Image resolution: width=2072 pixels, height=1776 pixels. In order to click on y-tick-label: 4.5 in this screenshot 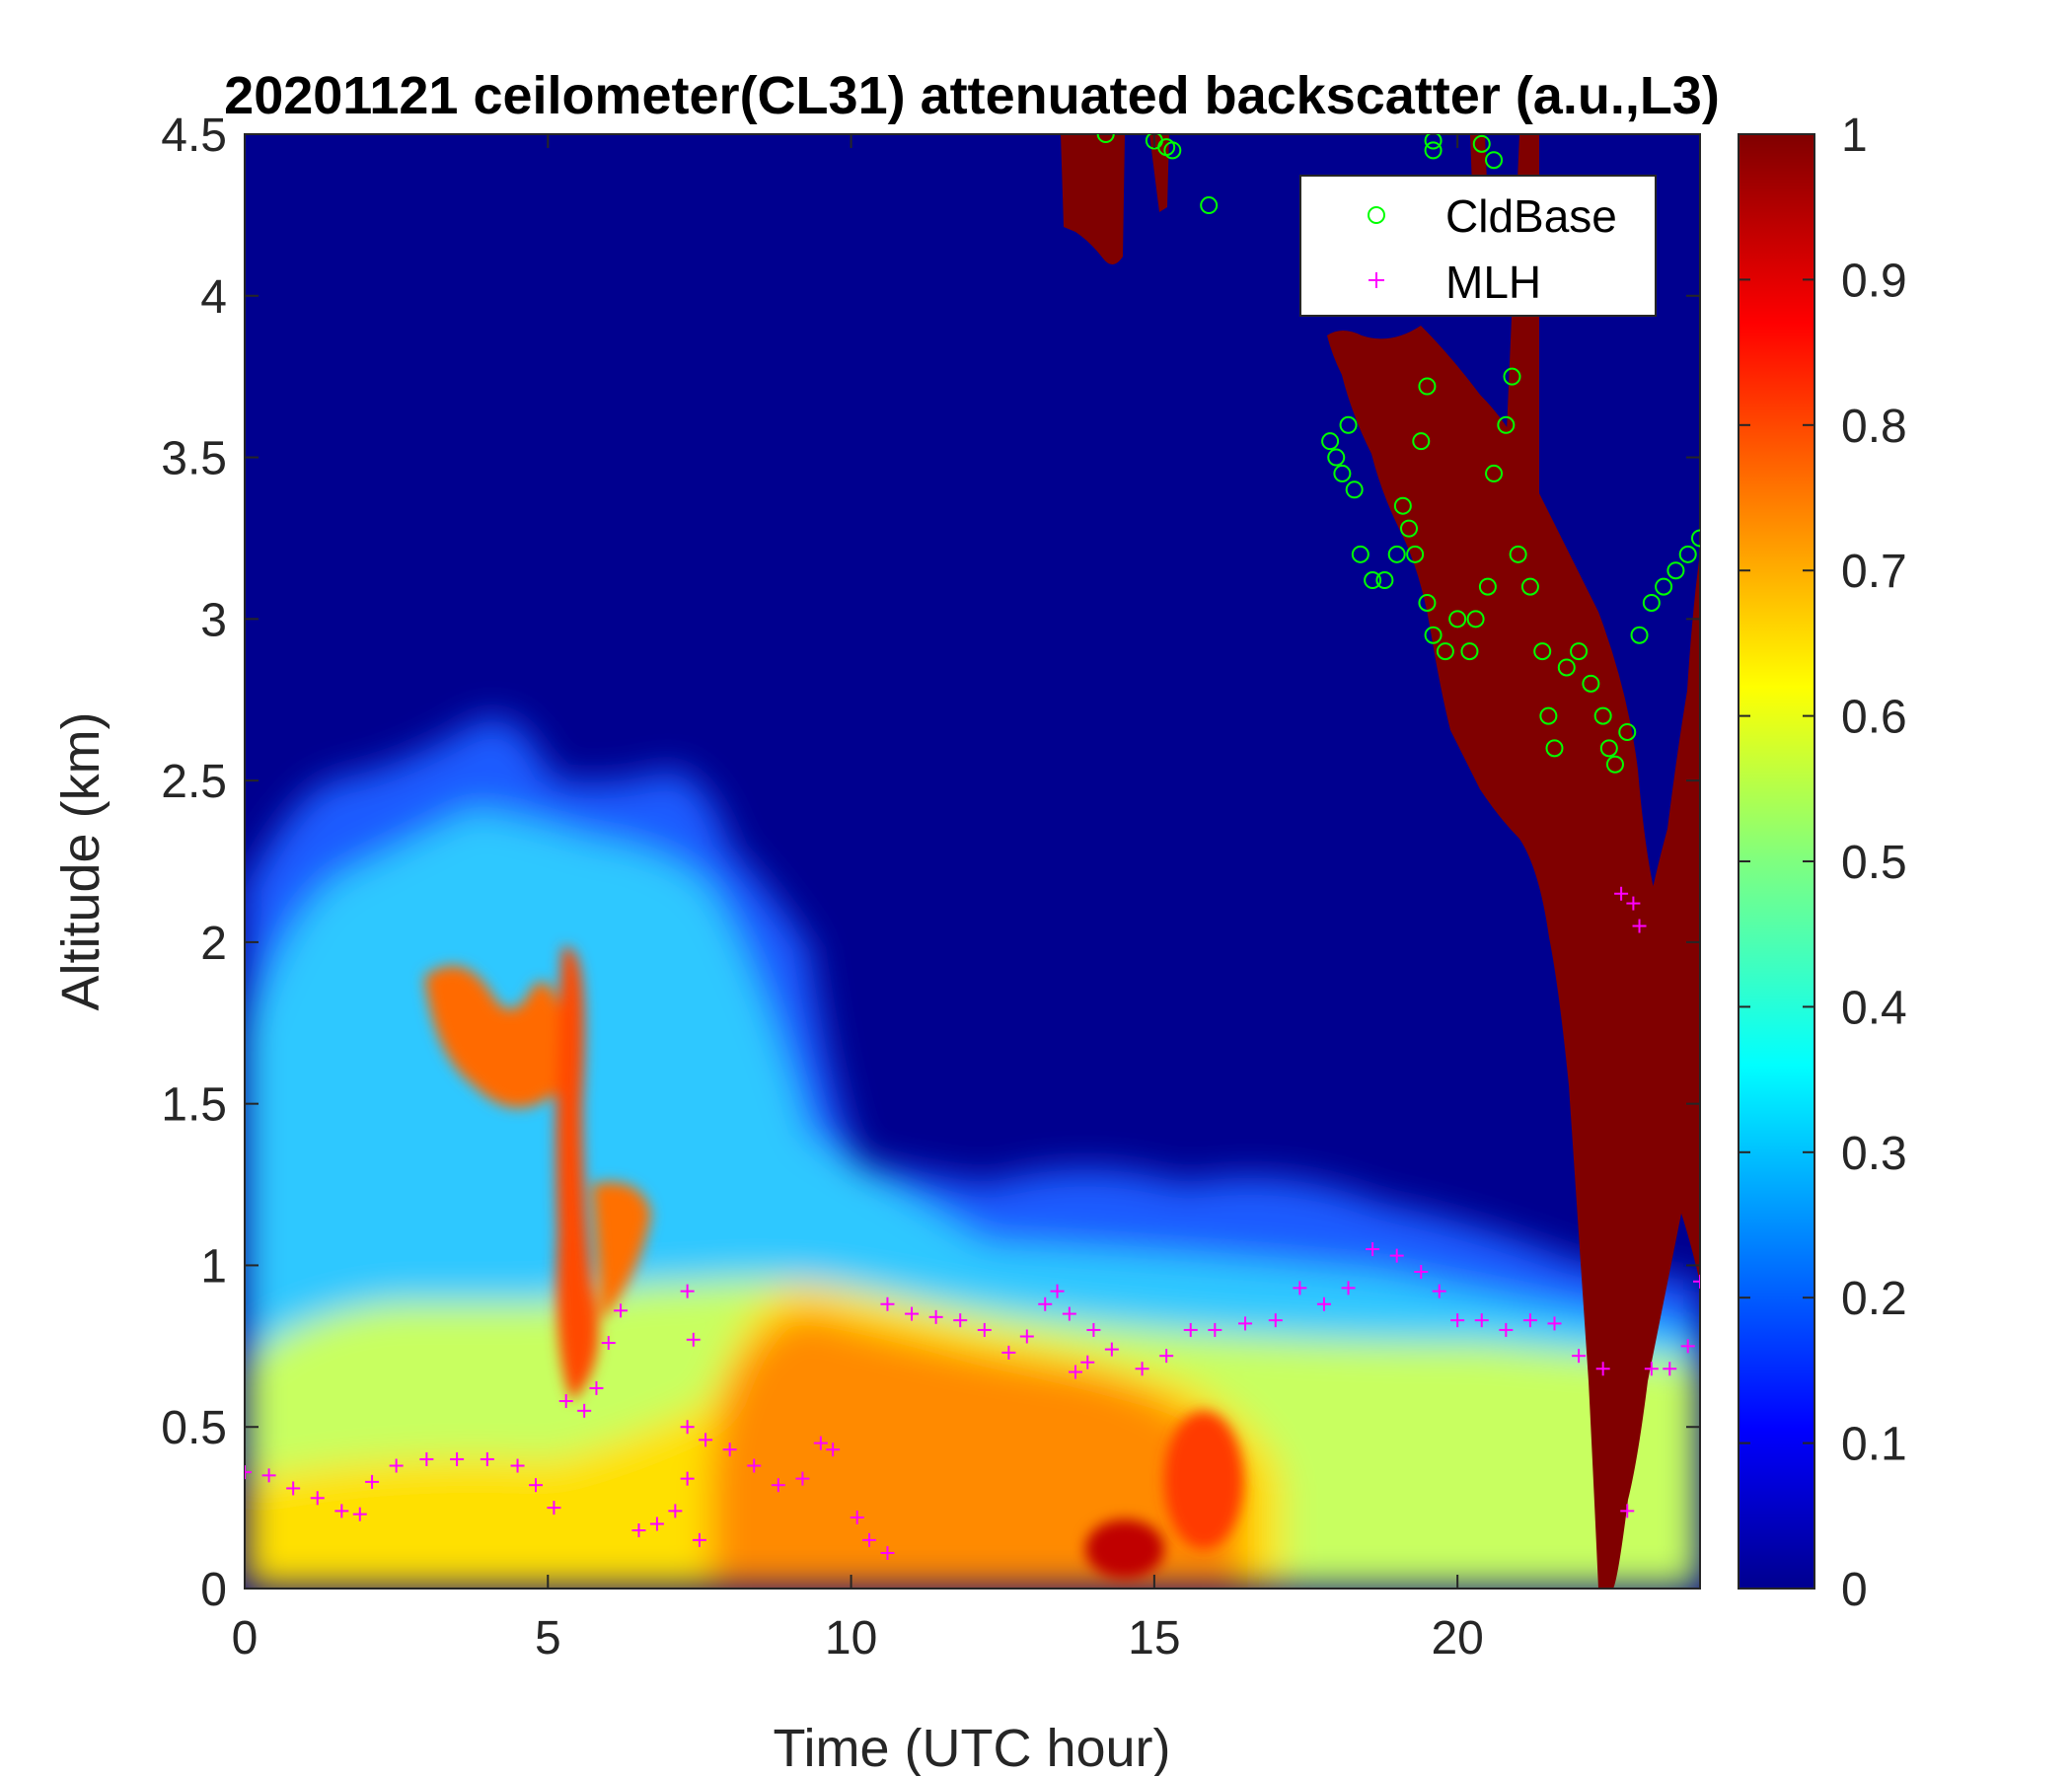, I will do `click(194, 136)`.